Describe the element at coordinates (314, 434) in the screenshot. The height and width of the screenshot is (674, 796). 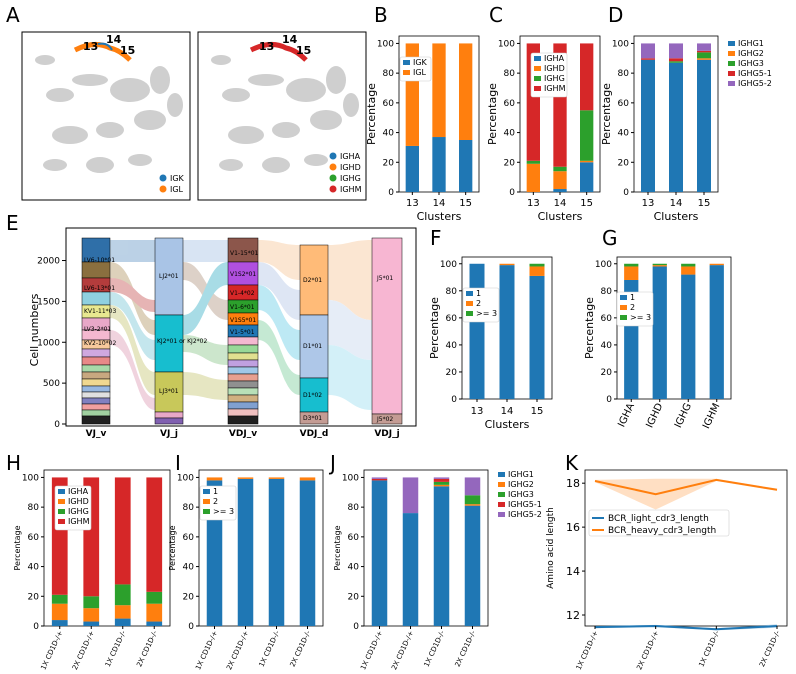
I see `alluvial-col-label-4: VDJ_d` at that location.